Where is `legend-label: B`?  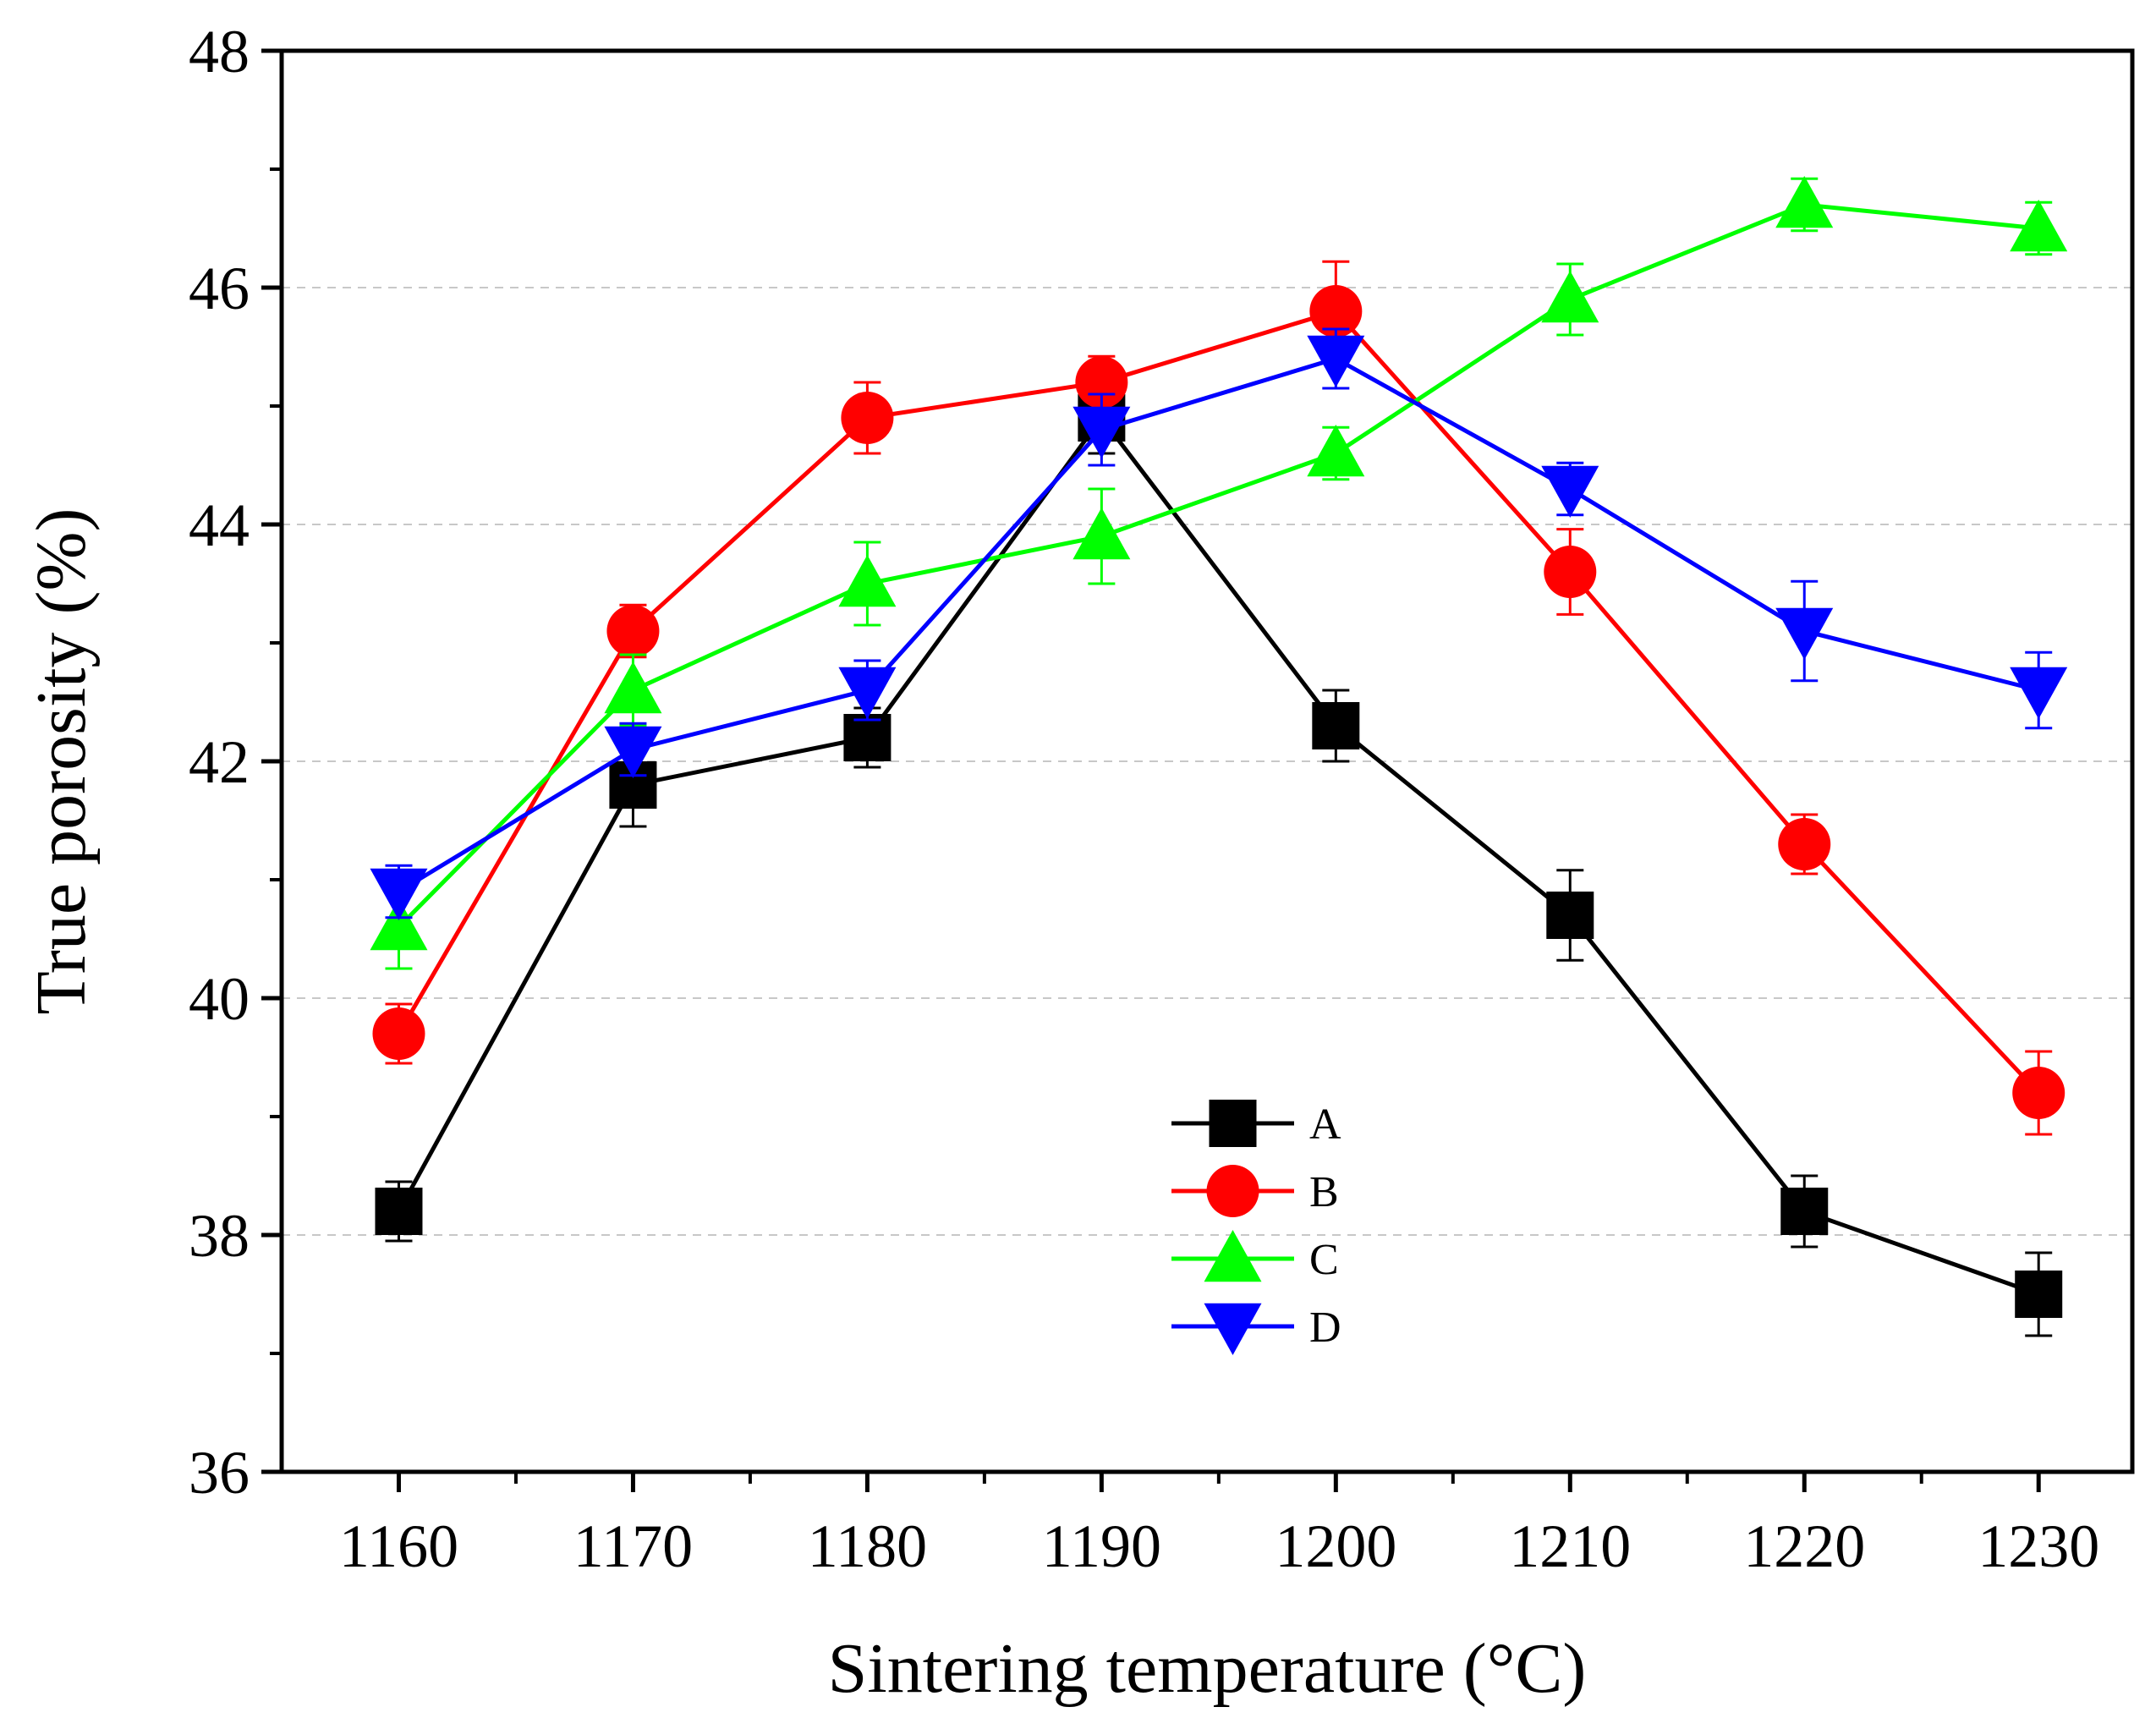 legend-label: B is located at coordinates (1324, 1192).